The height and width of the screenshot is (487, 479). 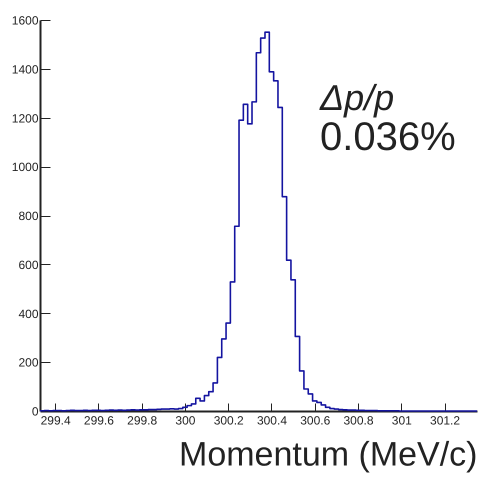 I want to click on y-tick-label: 1400, so click(x=25, y=69).